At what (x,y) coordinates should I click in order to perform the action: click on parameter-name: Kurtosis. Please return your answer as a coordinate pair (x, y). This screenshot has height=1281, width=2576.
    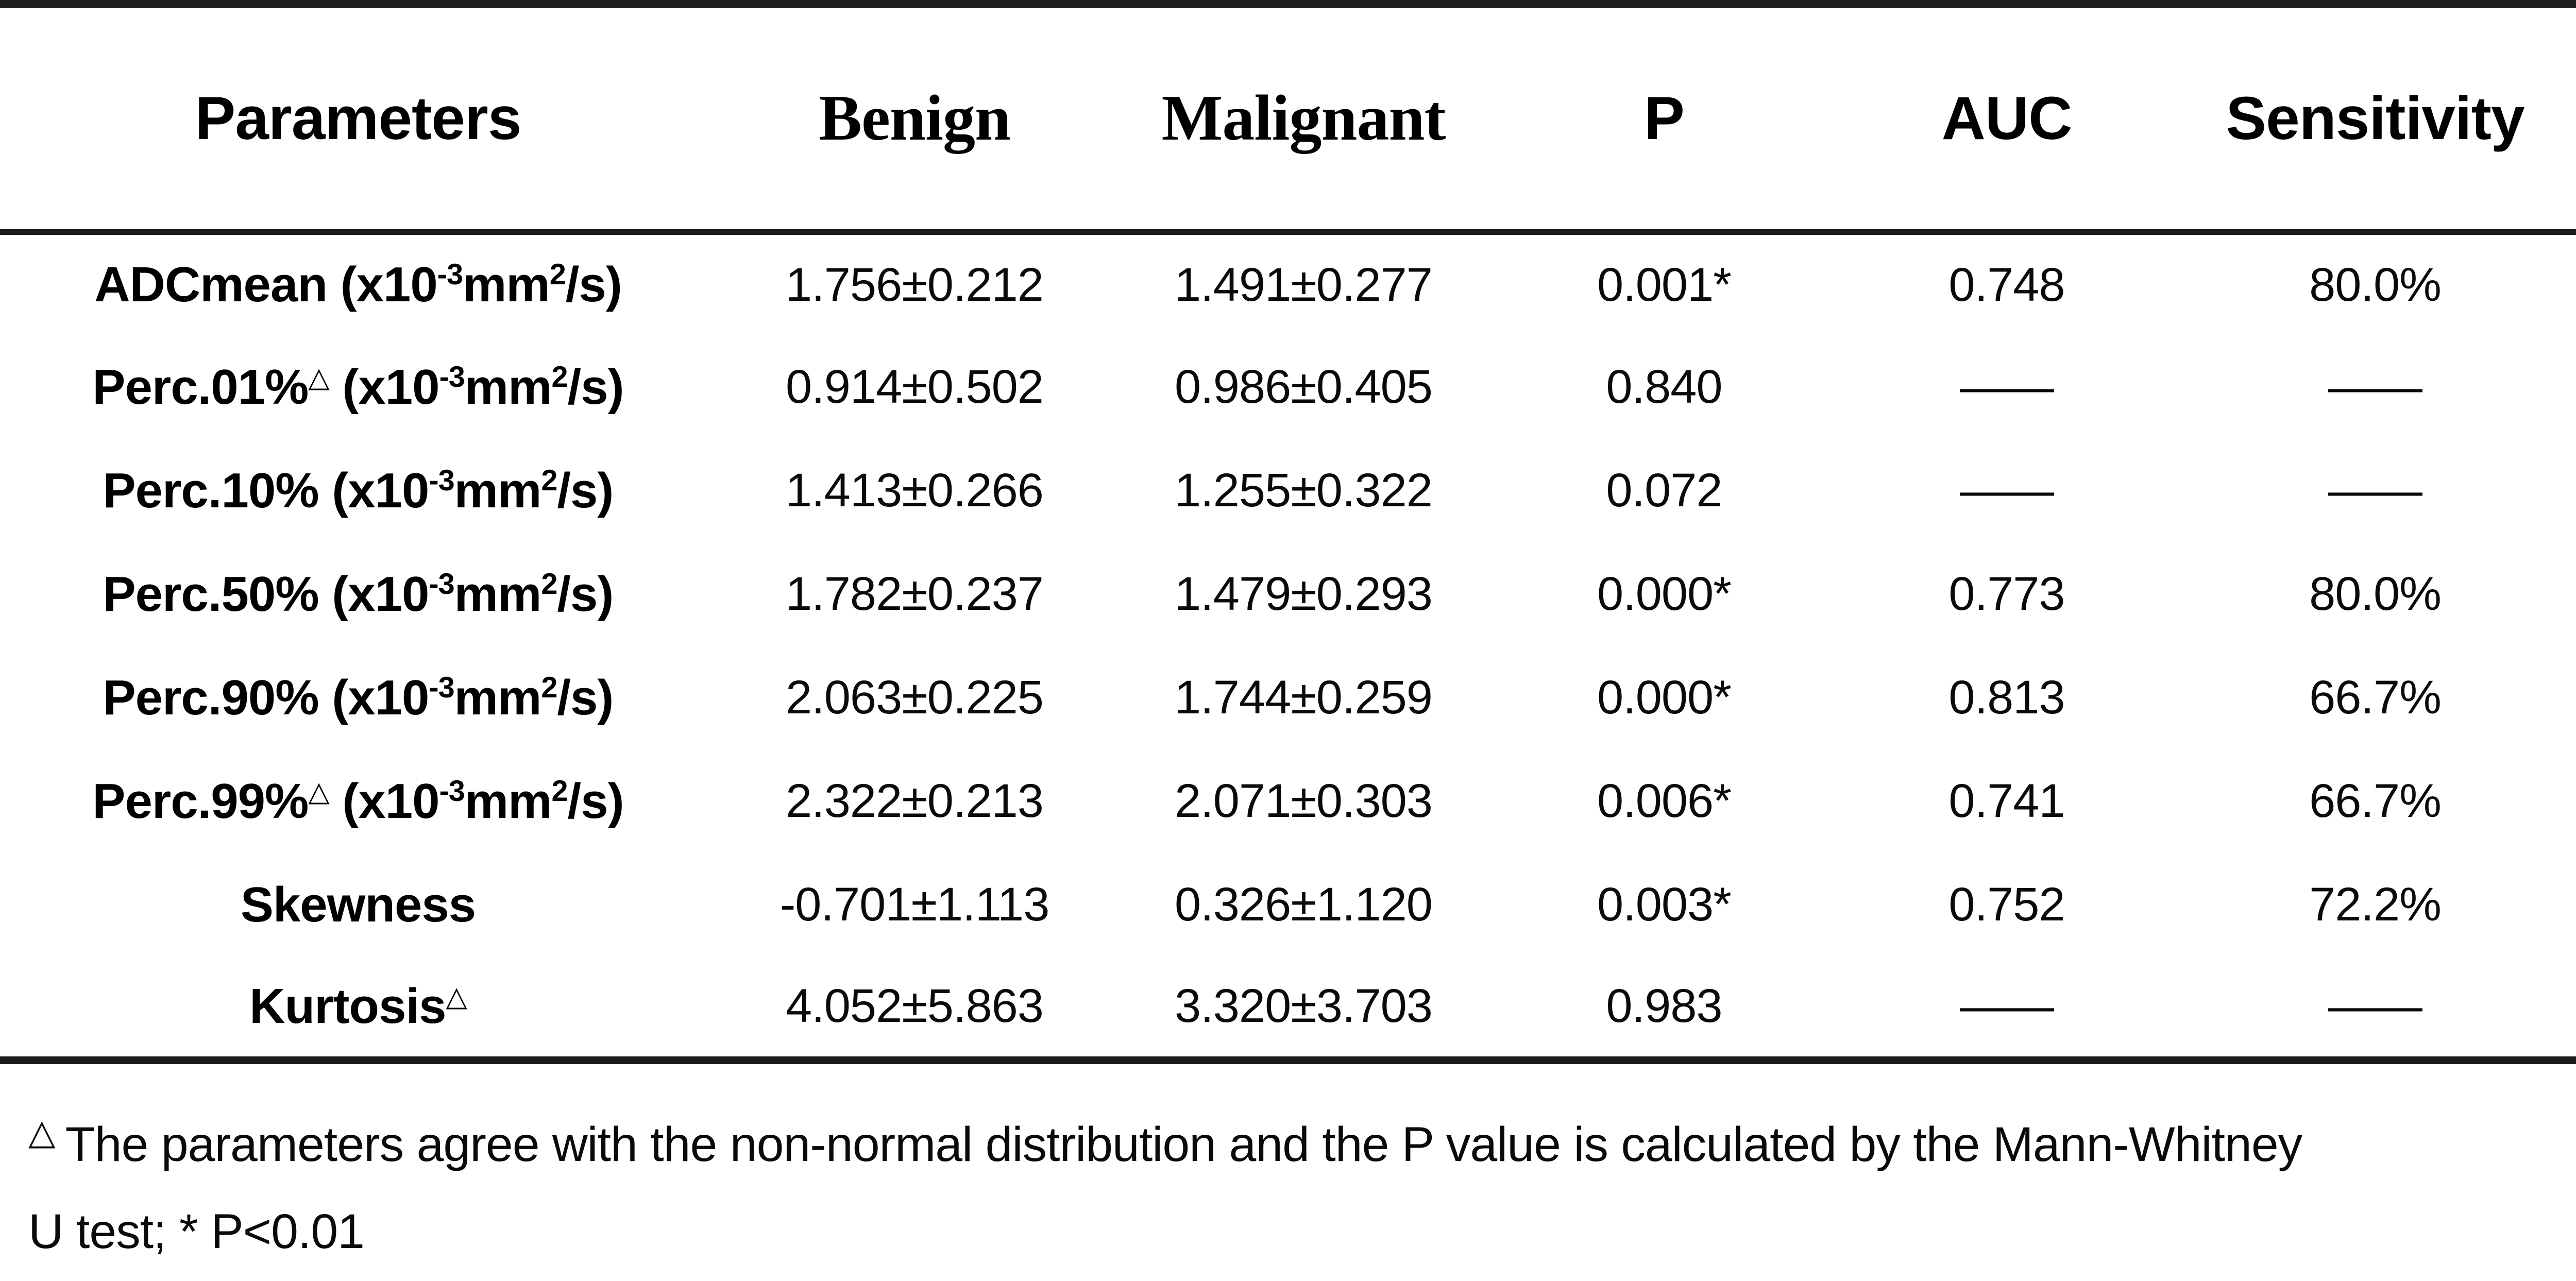
    Looking at the image, I should click on (347, 1006).